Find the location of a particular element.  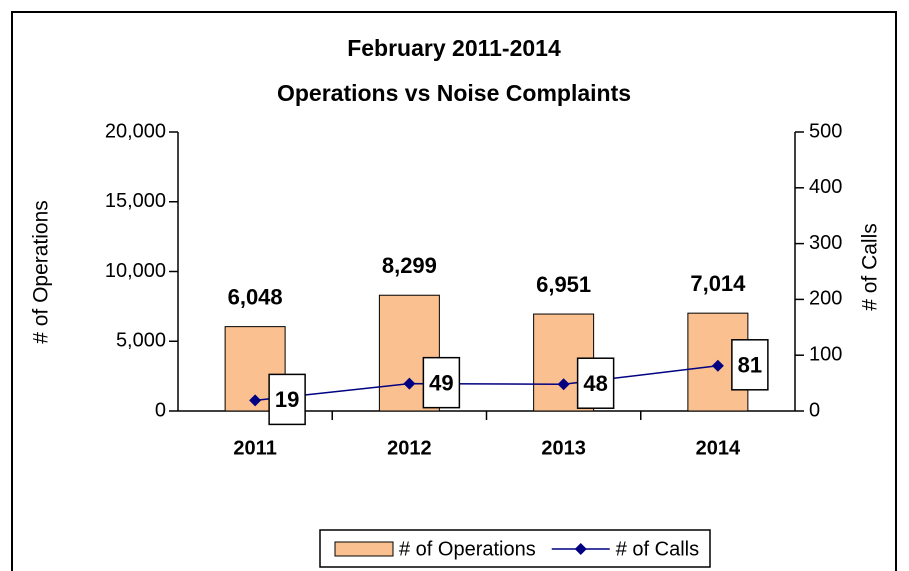

bar-value-label: 6,048 is located at coordinates (255, 296).